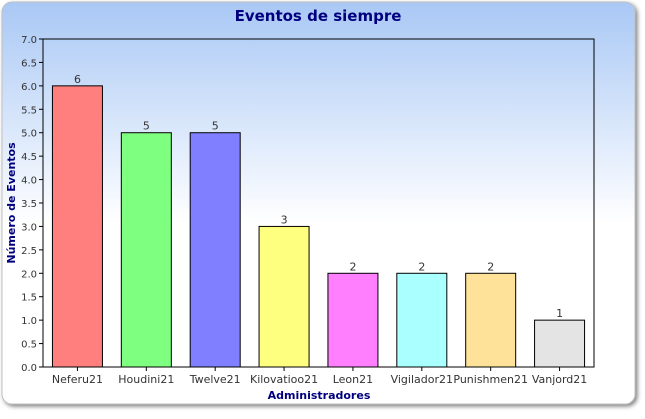  I want to click on y-tick-label: 2.0, so click(29, 274).